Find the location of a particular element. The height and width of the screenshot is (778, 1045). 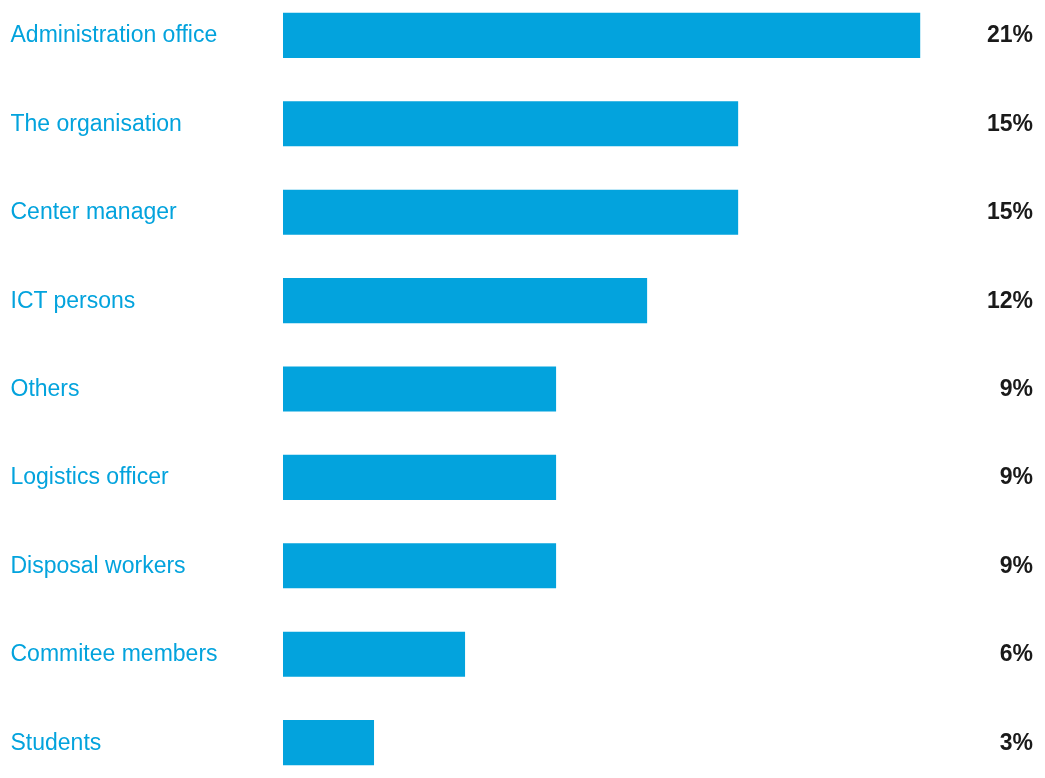

data-label: 21% is located at coordinates (1009, 34).